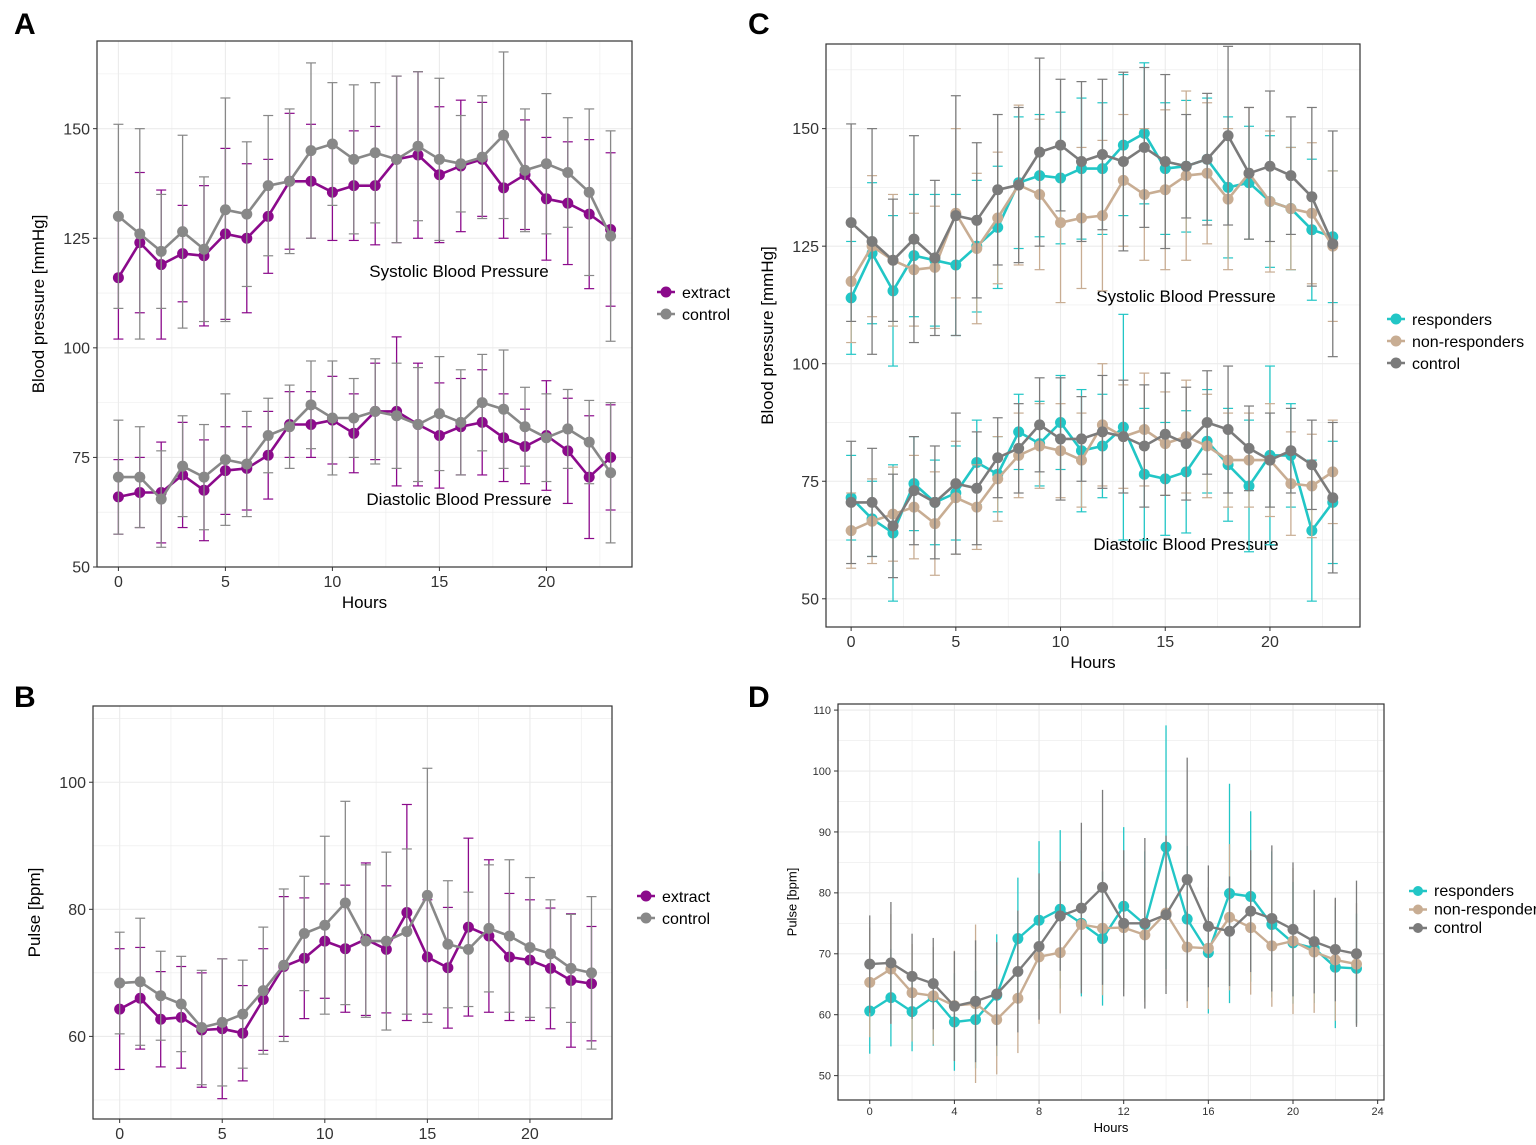  What do you see at coordinates (1452, 320) in the screenshot?
I see `legend-label: responders` at bounding box center [1452, 320].